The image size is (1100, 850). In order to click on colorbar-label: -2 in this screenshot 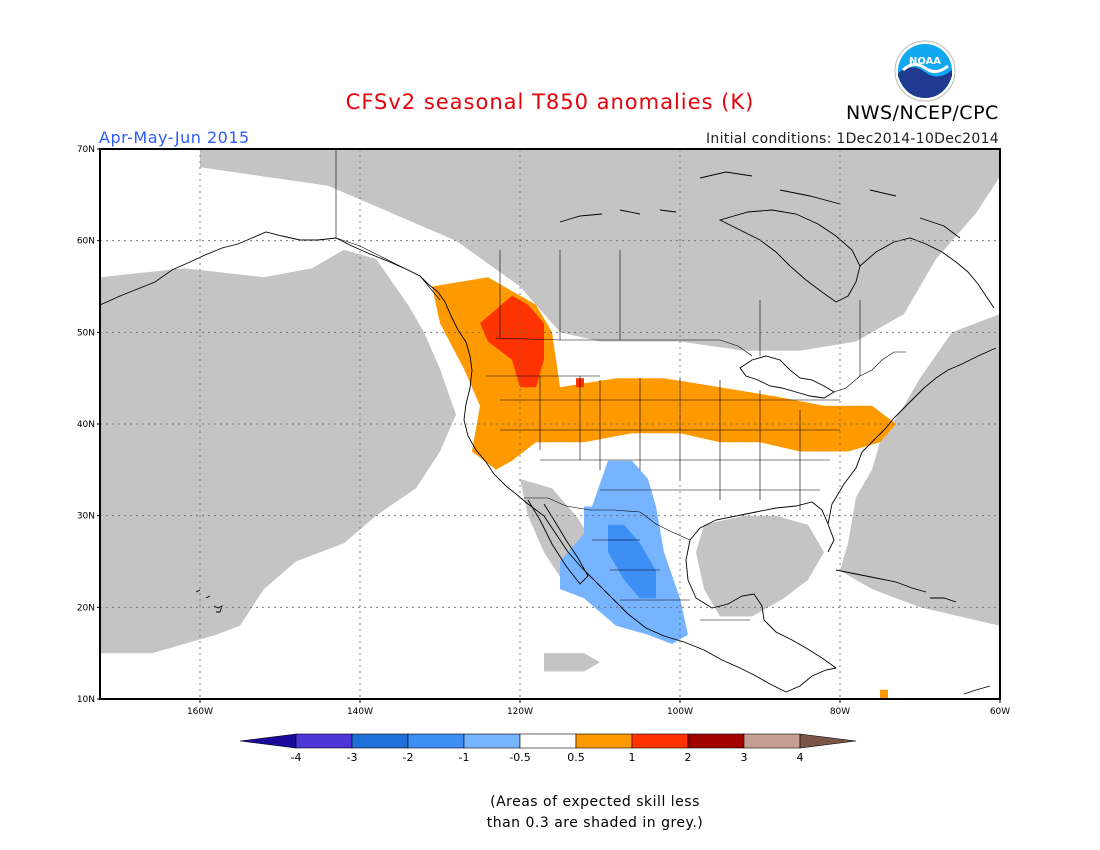, I will do `click(408, 757)`.